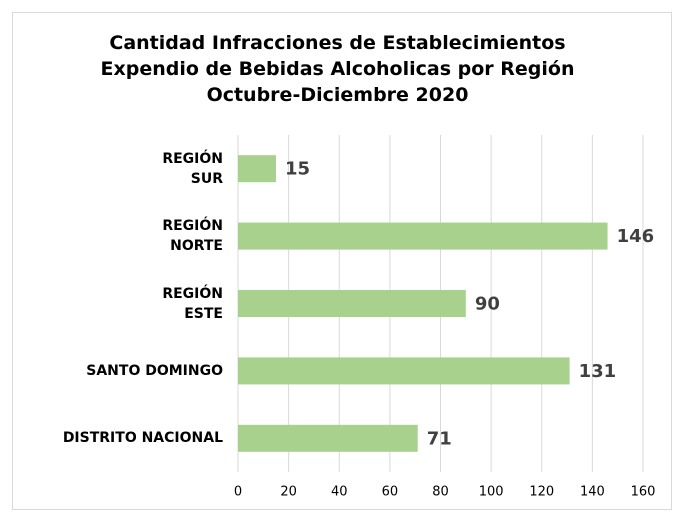 The height and width of the screenshot is (512, 675). Describe the element at coordinates (598, 371) in the screenshot. I see `data-label: 131` at that location.